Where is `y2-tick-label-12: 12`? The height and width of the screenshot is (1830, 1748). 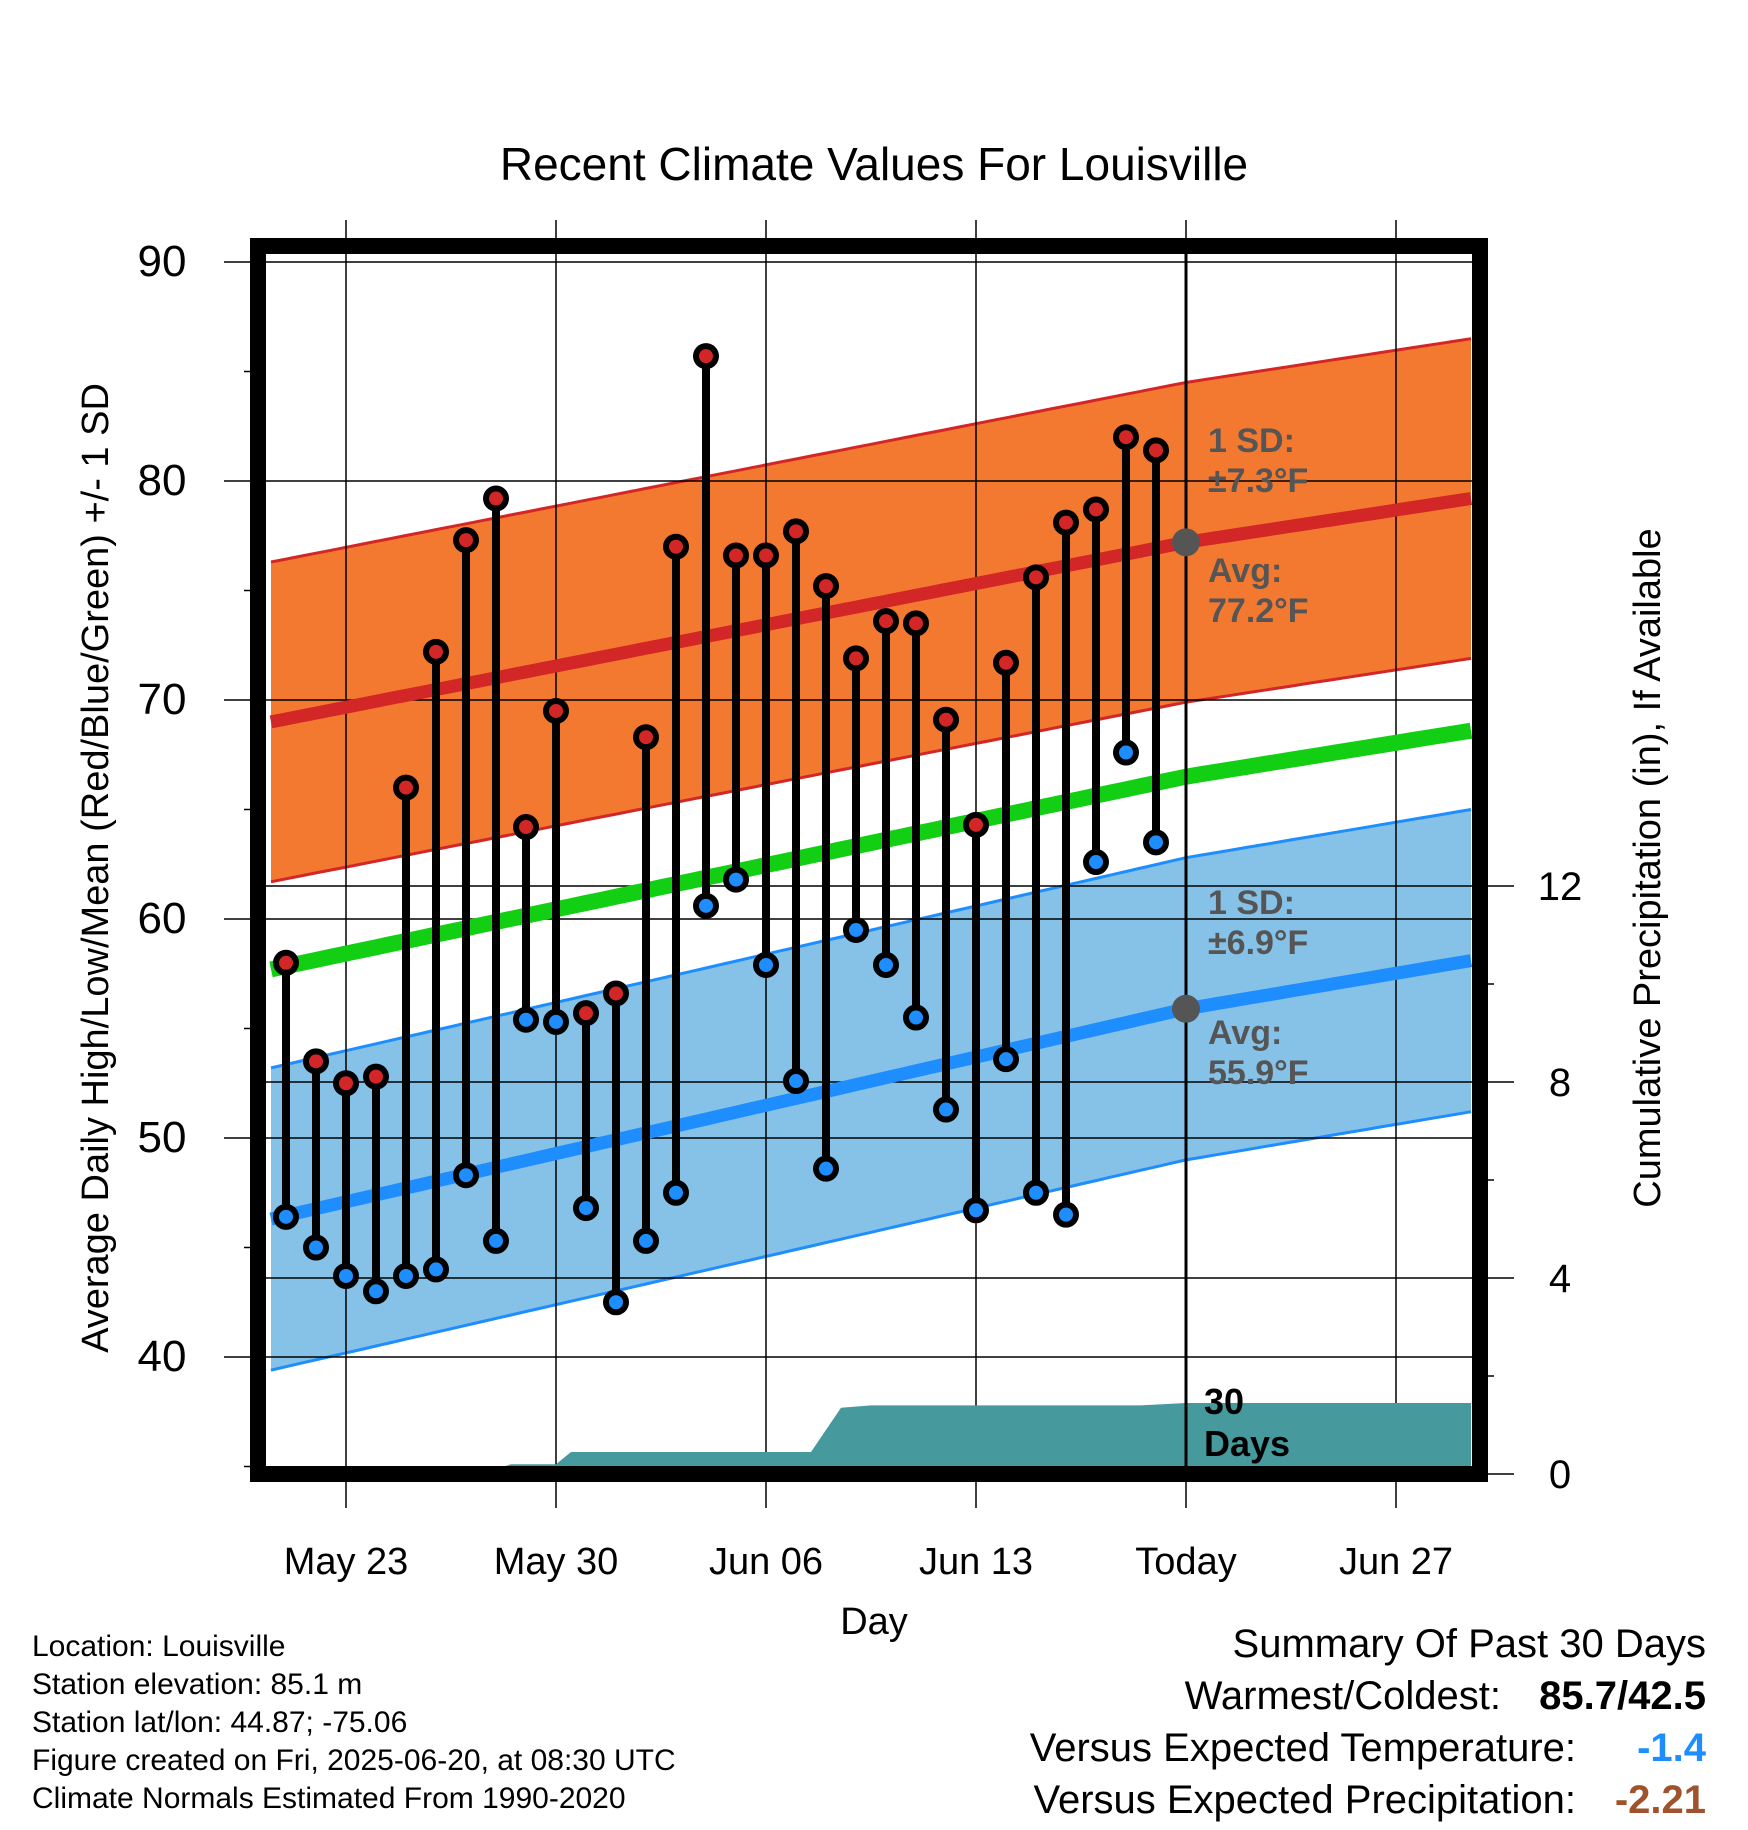
y2-tick-label-12: 12 is located at coordinates (1560, 887).